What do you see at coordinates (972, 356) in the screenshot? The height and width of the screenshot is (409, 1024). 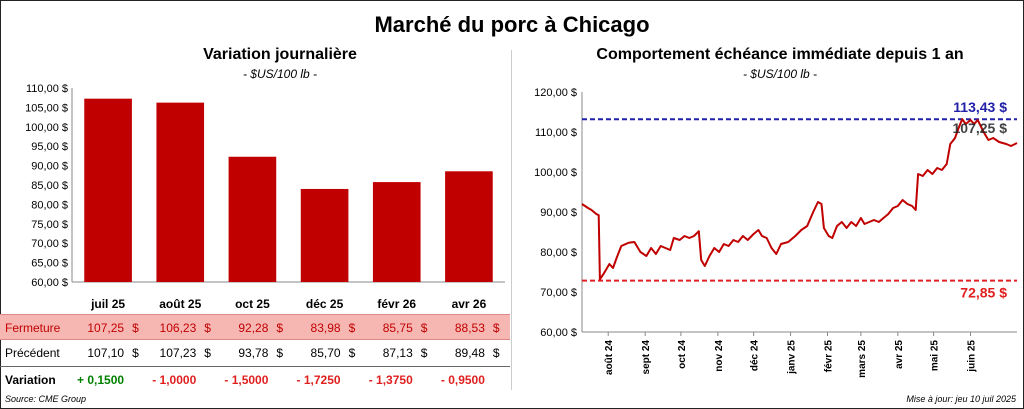 I see `x-tick-label: juin 25` at bounding box center [972, 356].